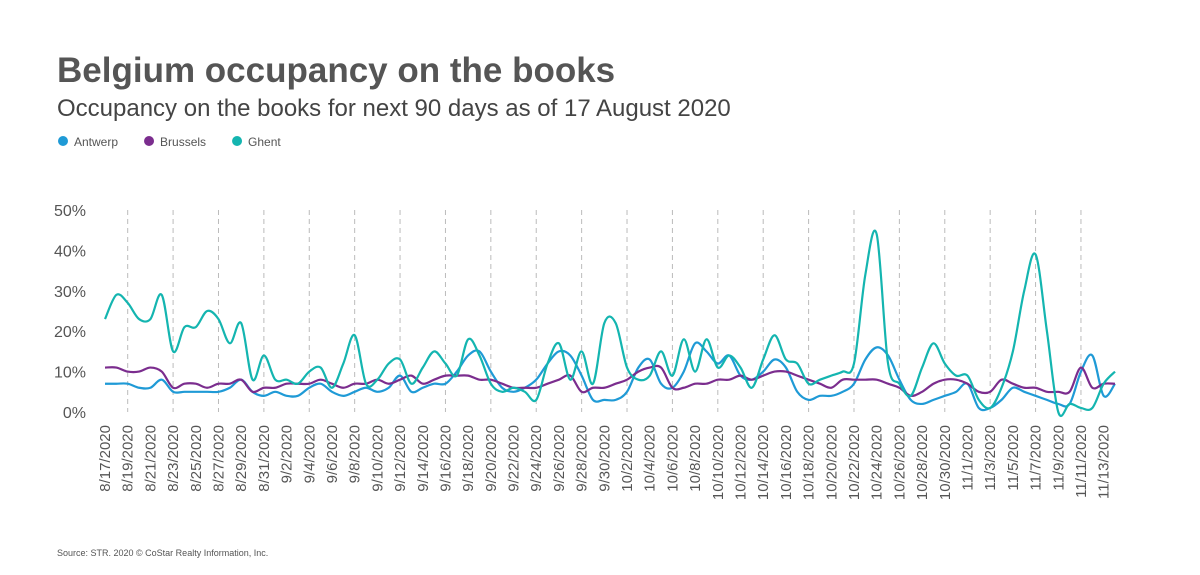 The height and width of the screenshot is (575, 1200). What do you see at coordinates (150, 458) in the screenshot?
I see `x-tick-label: 8/21/2020` at bounding box center [150, 458].